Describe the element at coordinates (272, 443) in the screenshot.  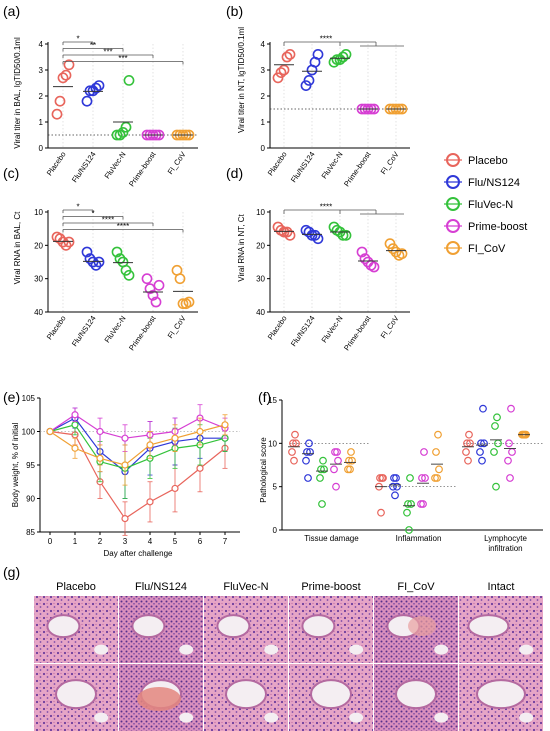
I see `y-tick-label: 10` at that location.